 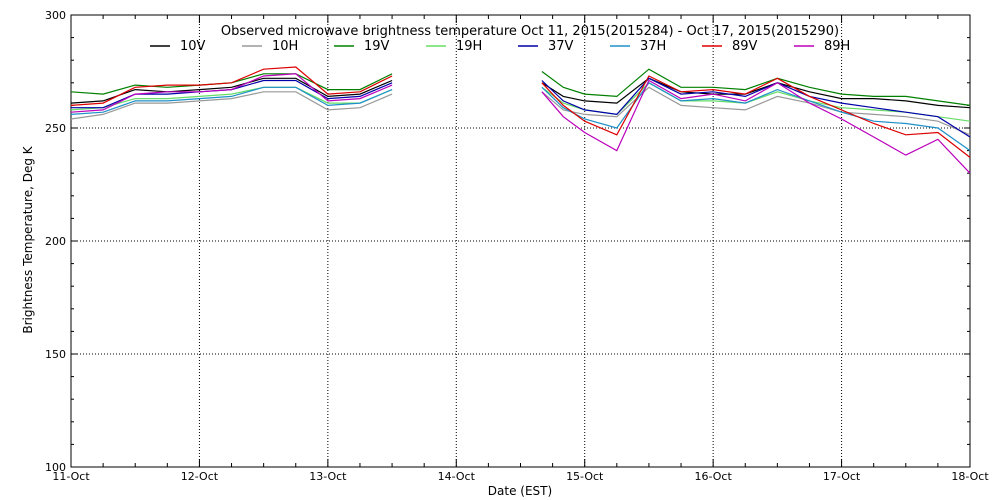 What do you see at coordinates (55, 467) in the screenshot?
I see `y-tick-label: 100` at bounding box center [55, 467].